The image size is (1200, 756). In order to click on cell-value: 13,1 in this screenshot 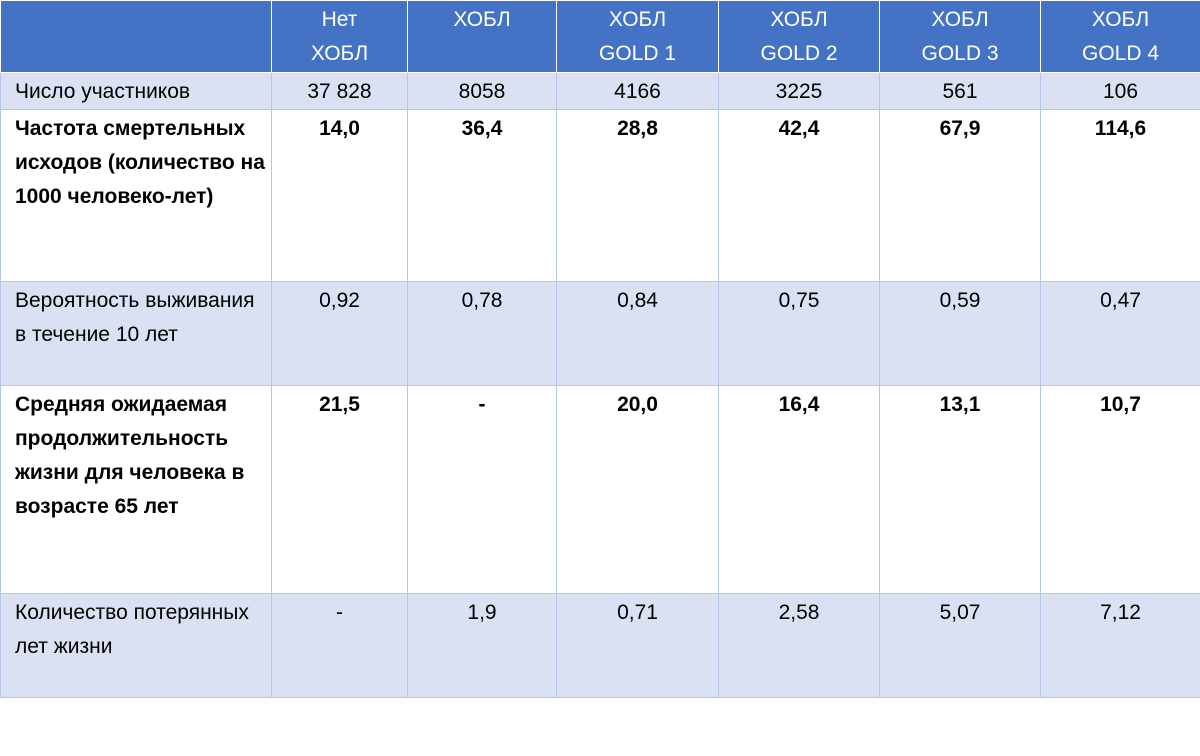, I will do `click(960, 489)`.